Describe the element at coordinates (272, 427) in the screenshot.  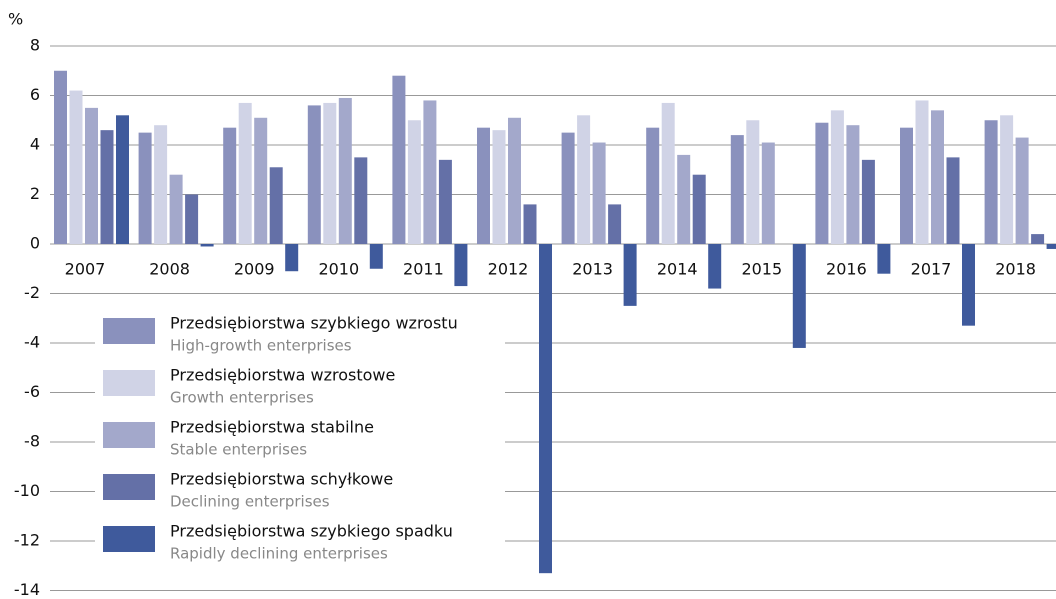
I see `legend-label: Przedsiębiorstwa stabilne` at that location.